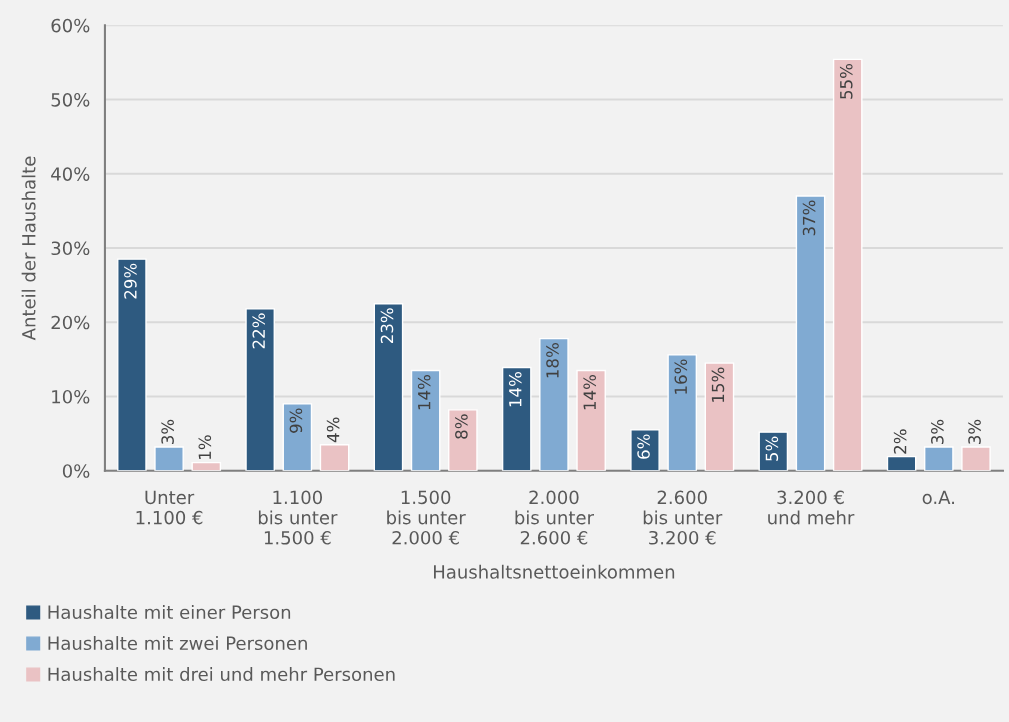 Image resolution: width=1009 pixels, height=722 pixels. What do you see at coordinates (71, 396) in the screenshot?
I see `y-tick-label: 10%` at bounding box center [71, 396].